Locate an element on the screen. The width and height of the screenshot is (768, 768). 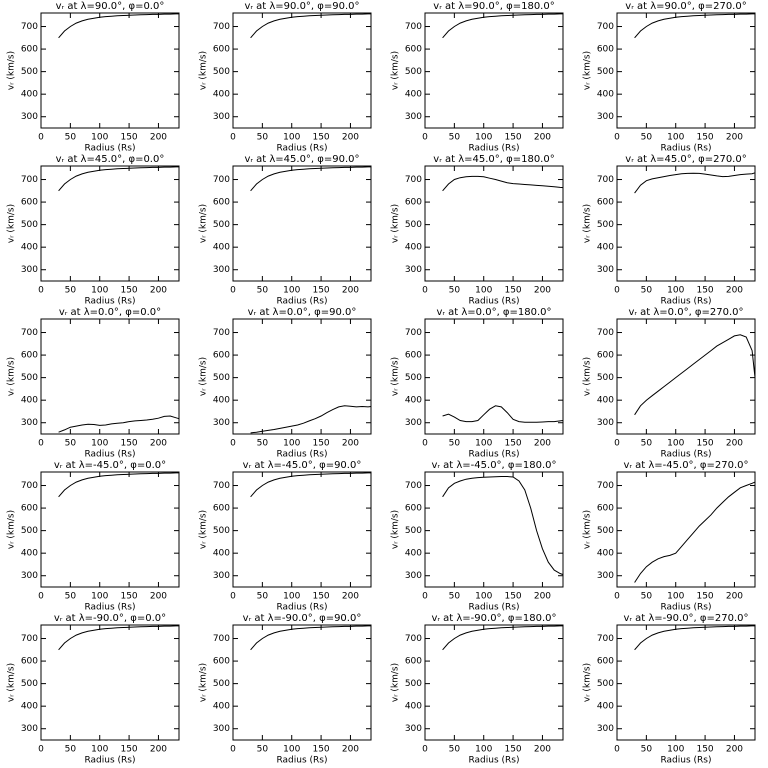
chart-title: vᵣ at λ=-45.0°, φ=180.0° is located at coordinates (493, 465).